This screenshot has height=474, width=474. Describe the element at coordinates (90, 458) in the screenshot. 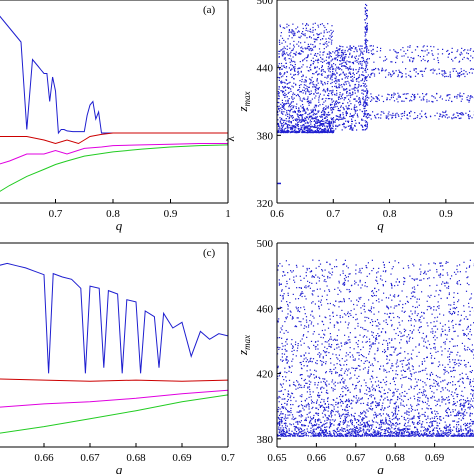

I see `x-tick-label-c: 0.67` at that location.